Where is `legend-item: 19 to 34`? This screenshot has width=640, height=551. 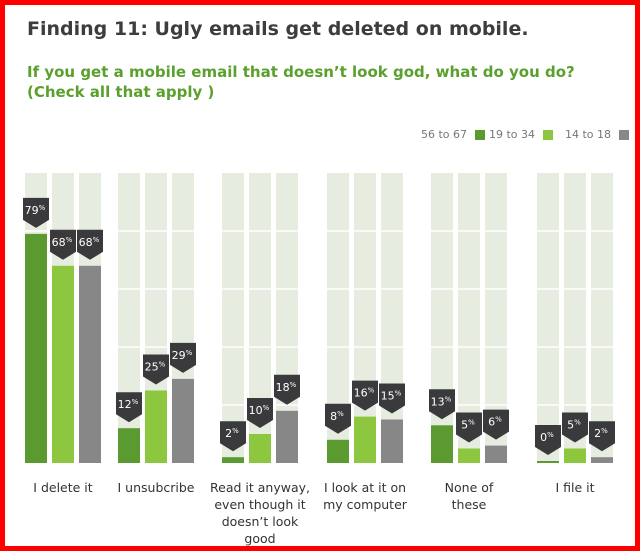
legend-item: 19 to 34 is located at coordinates (521, 134).